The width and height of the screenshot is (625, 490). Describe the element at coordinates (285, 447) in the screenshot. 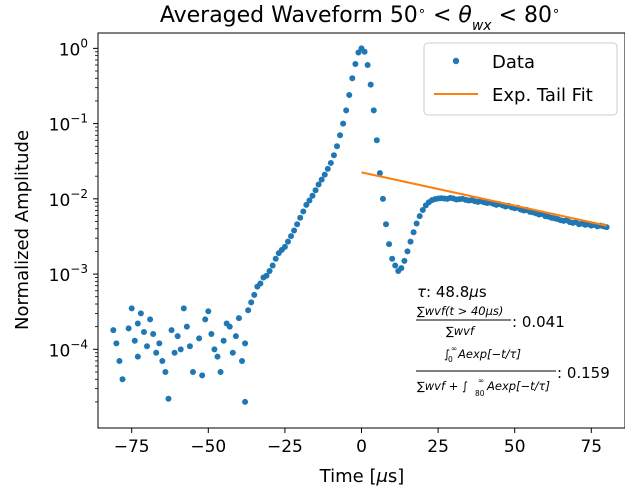

I see `x-tick-label: −25` at that location.